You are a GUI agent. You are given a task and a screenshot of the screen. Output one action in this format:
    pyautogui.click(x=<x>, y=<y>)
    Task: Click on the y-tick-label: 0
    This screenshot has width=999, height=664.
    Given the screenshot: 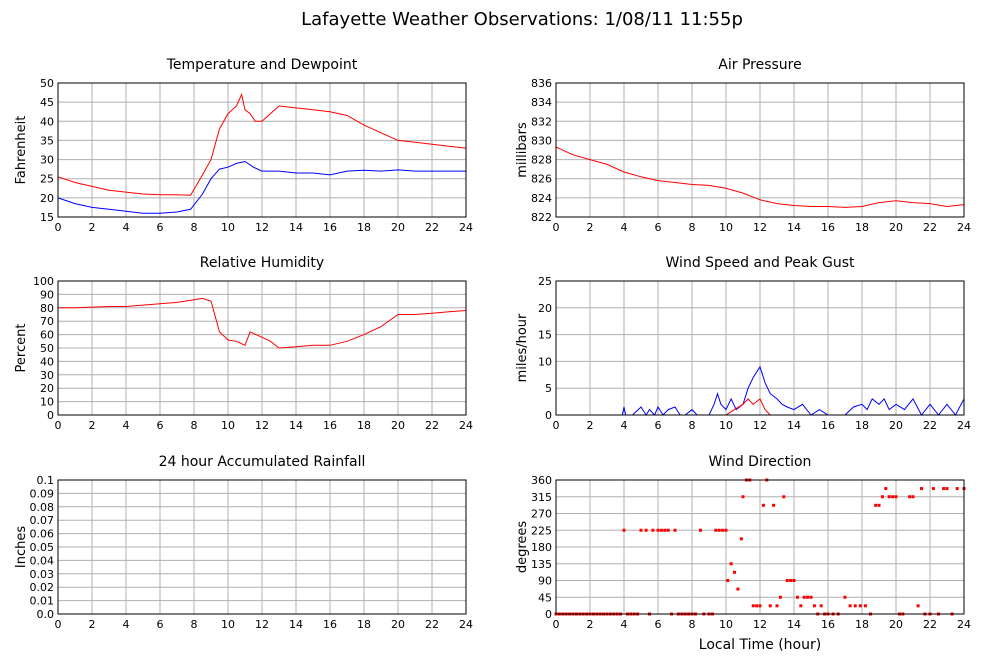 What is the action you would take?
    pyautogui.click(x=548, y=614)
    